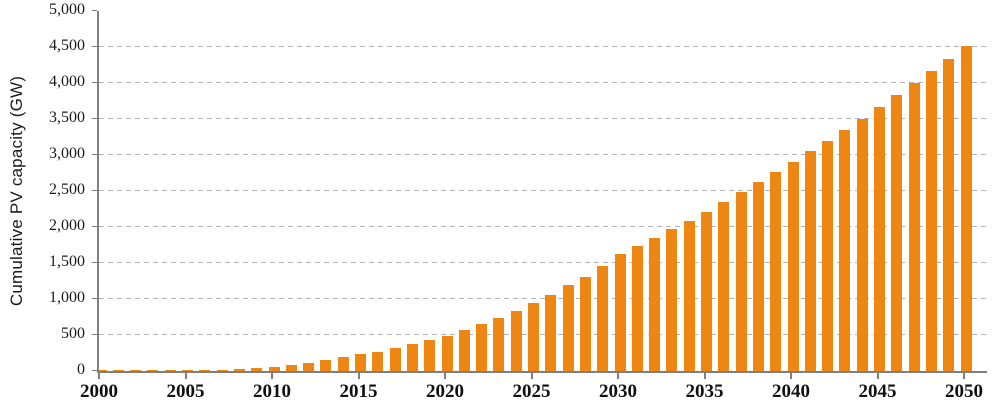 Image resolution: width=1000 pixels, height=409 pixels. Describe the element at coordinates (358, 391) in the screenshot. I see `x-tick-label-2015: 2015` at that location.